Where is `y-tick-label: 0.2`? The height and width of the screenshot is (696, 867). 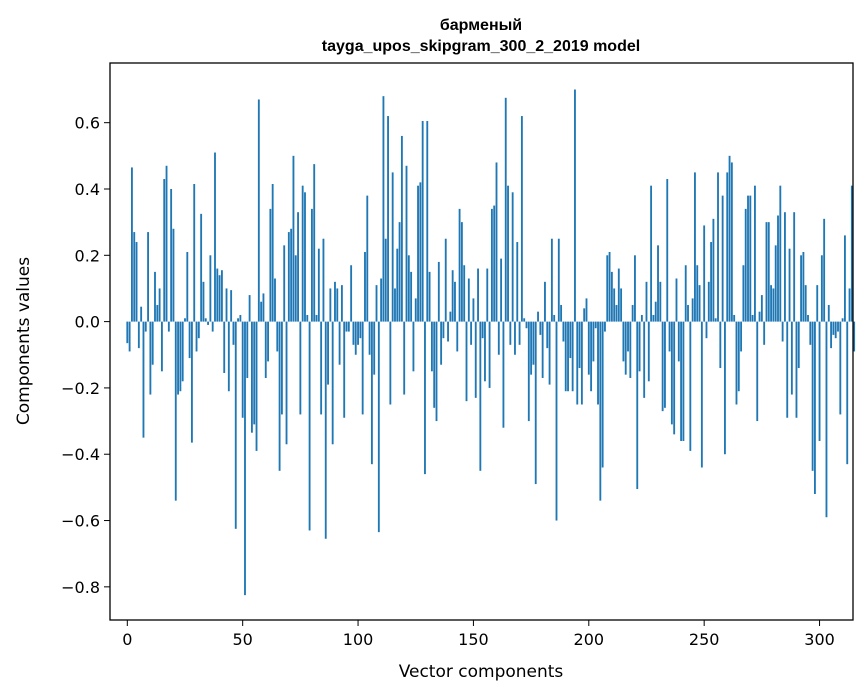 y-tick-label: 0.2 is located at coordinates (87, 255).